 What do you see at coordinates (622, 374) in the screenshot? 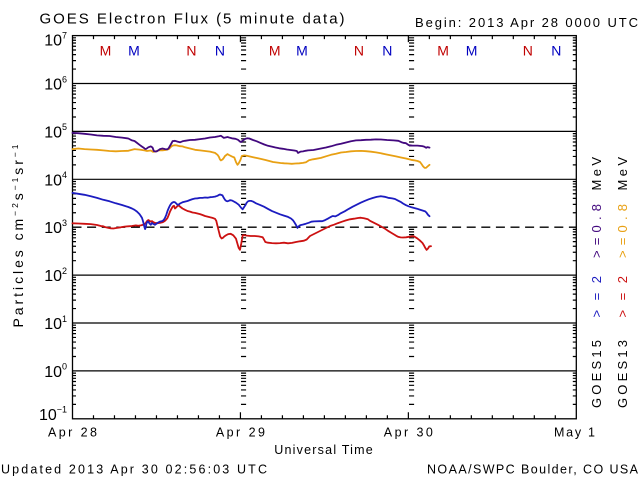
I see `svg-text: GOES13` at bounding box center [622, 374].